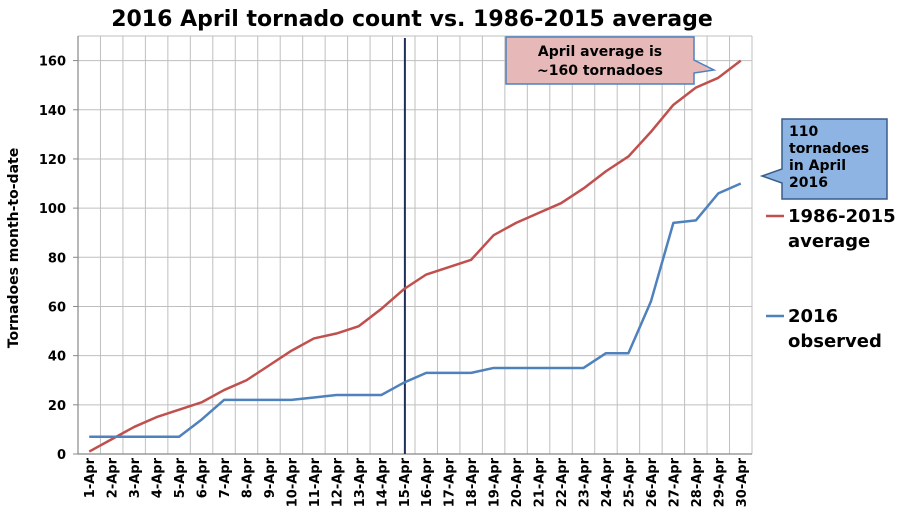 The width and height of the screenshot is (900, 520). Describe the element at coordinates (742, 482) in the screenshot. I see `x-tick-label: 30-Apr` at that location.